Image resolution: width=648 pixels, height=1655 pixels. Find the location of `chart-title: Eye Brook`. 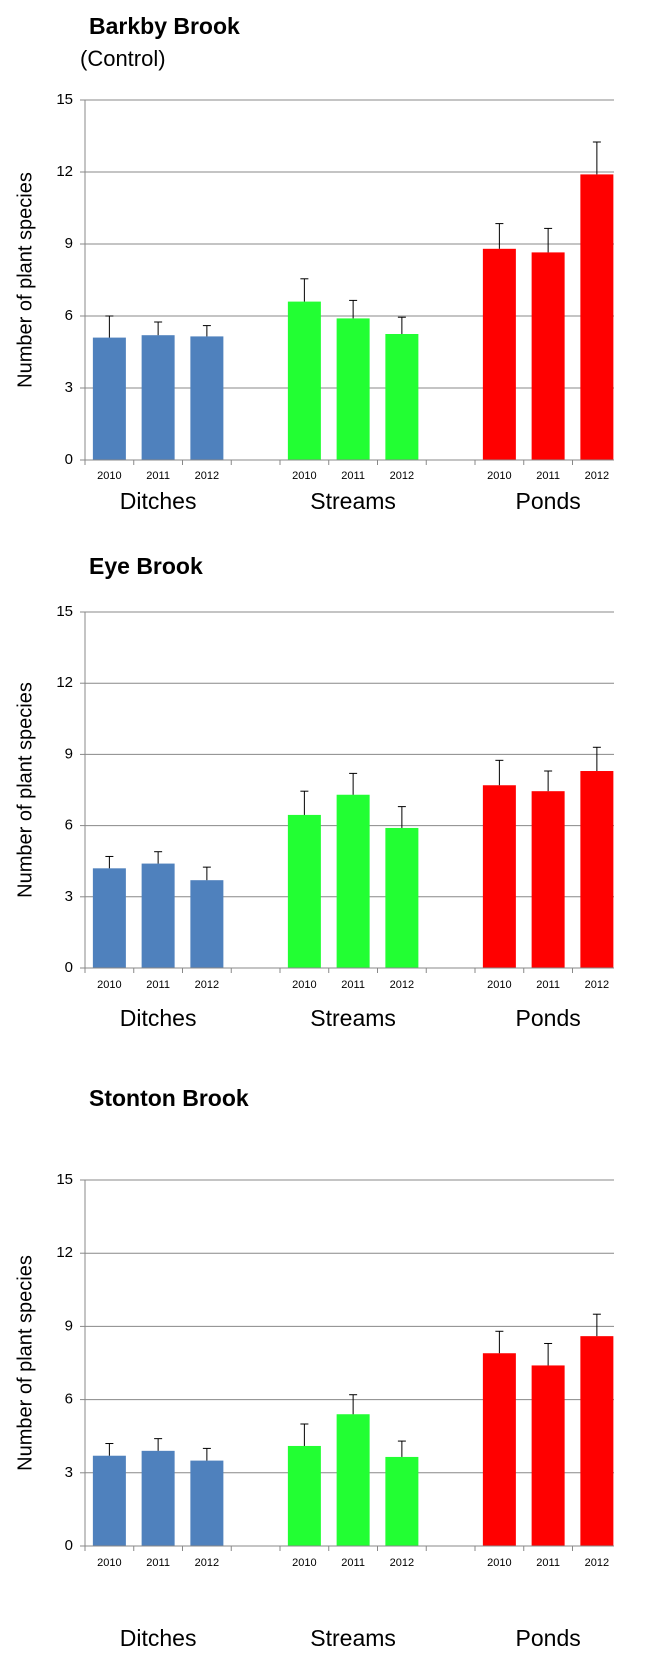

chart-title: Eye Brook is located at coordinates (146, 566).